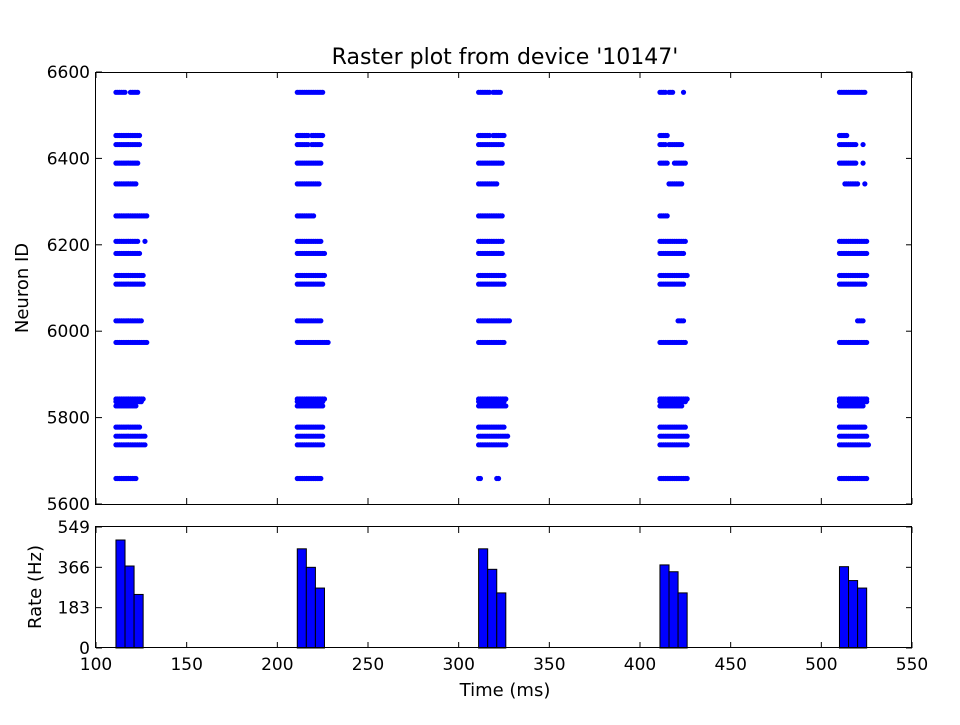 This screenshot has width=960, height=725. What do you see at coordinates (505, 690) in the screenshot?
I see `rate-x-axis-label: Time (ms)` at bounding box center [505, 690].